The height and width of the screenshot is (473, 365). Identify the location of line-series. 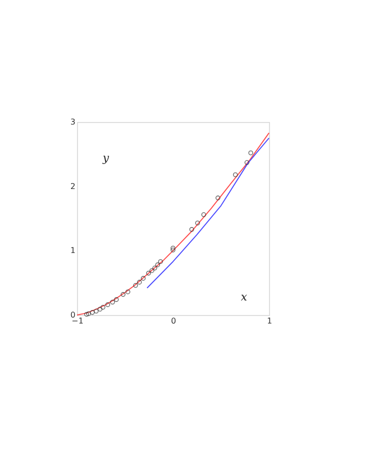
(208, 213).